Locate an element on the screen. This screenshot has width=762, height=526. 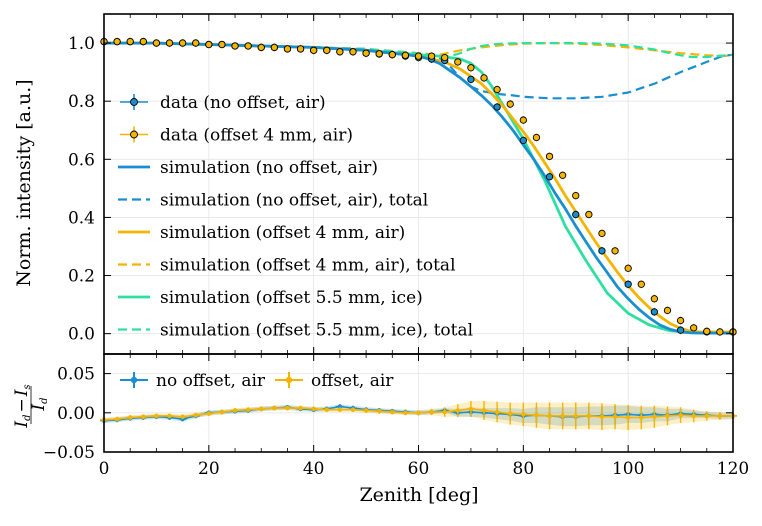
legend-item-4: simulation (offset 4 mm, air) is located at coordinates (261, 233).